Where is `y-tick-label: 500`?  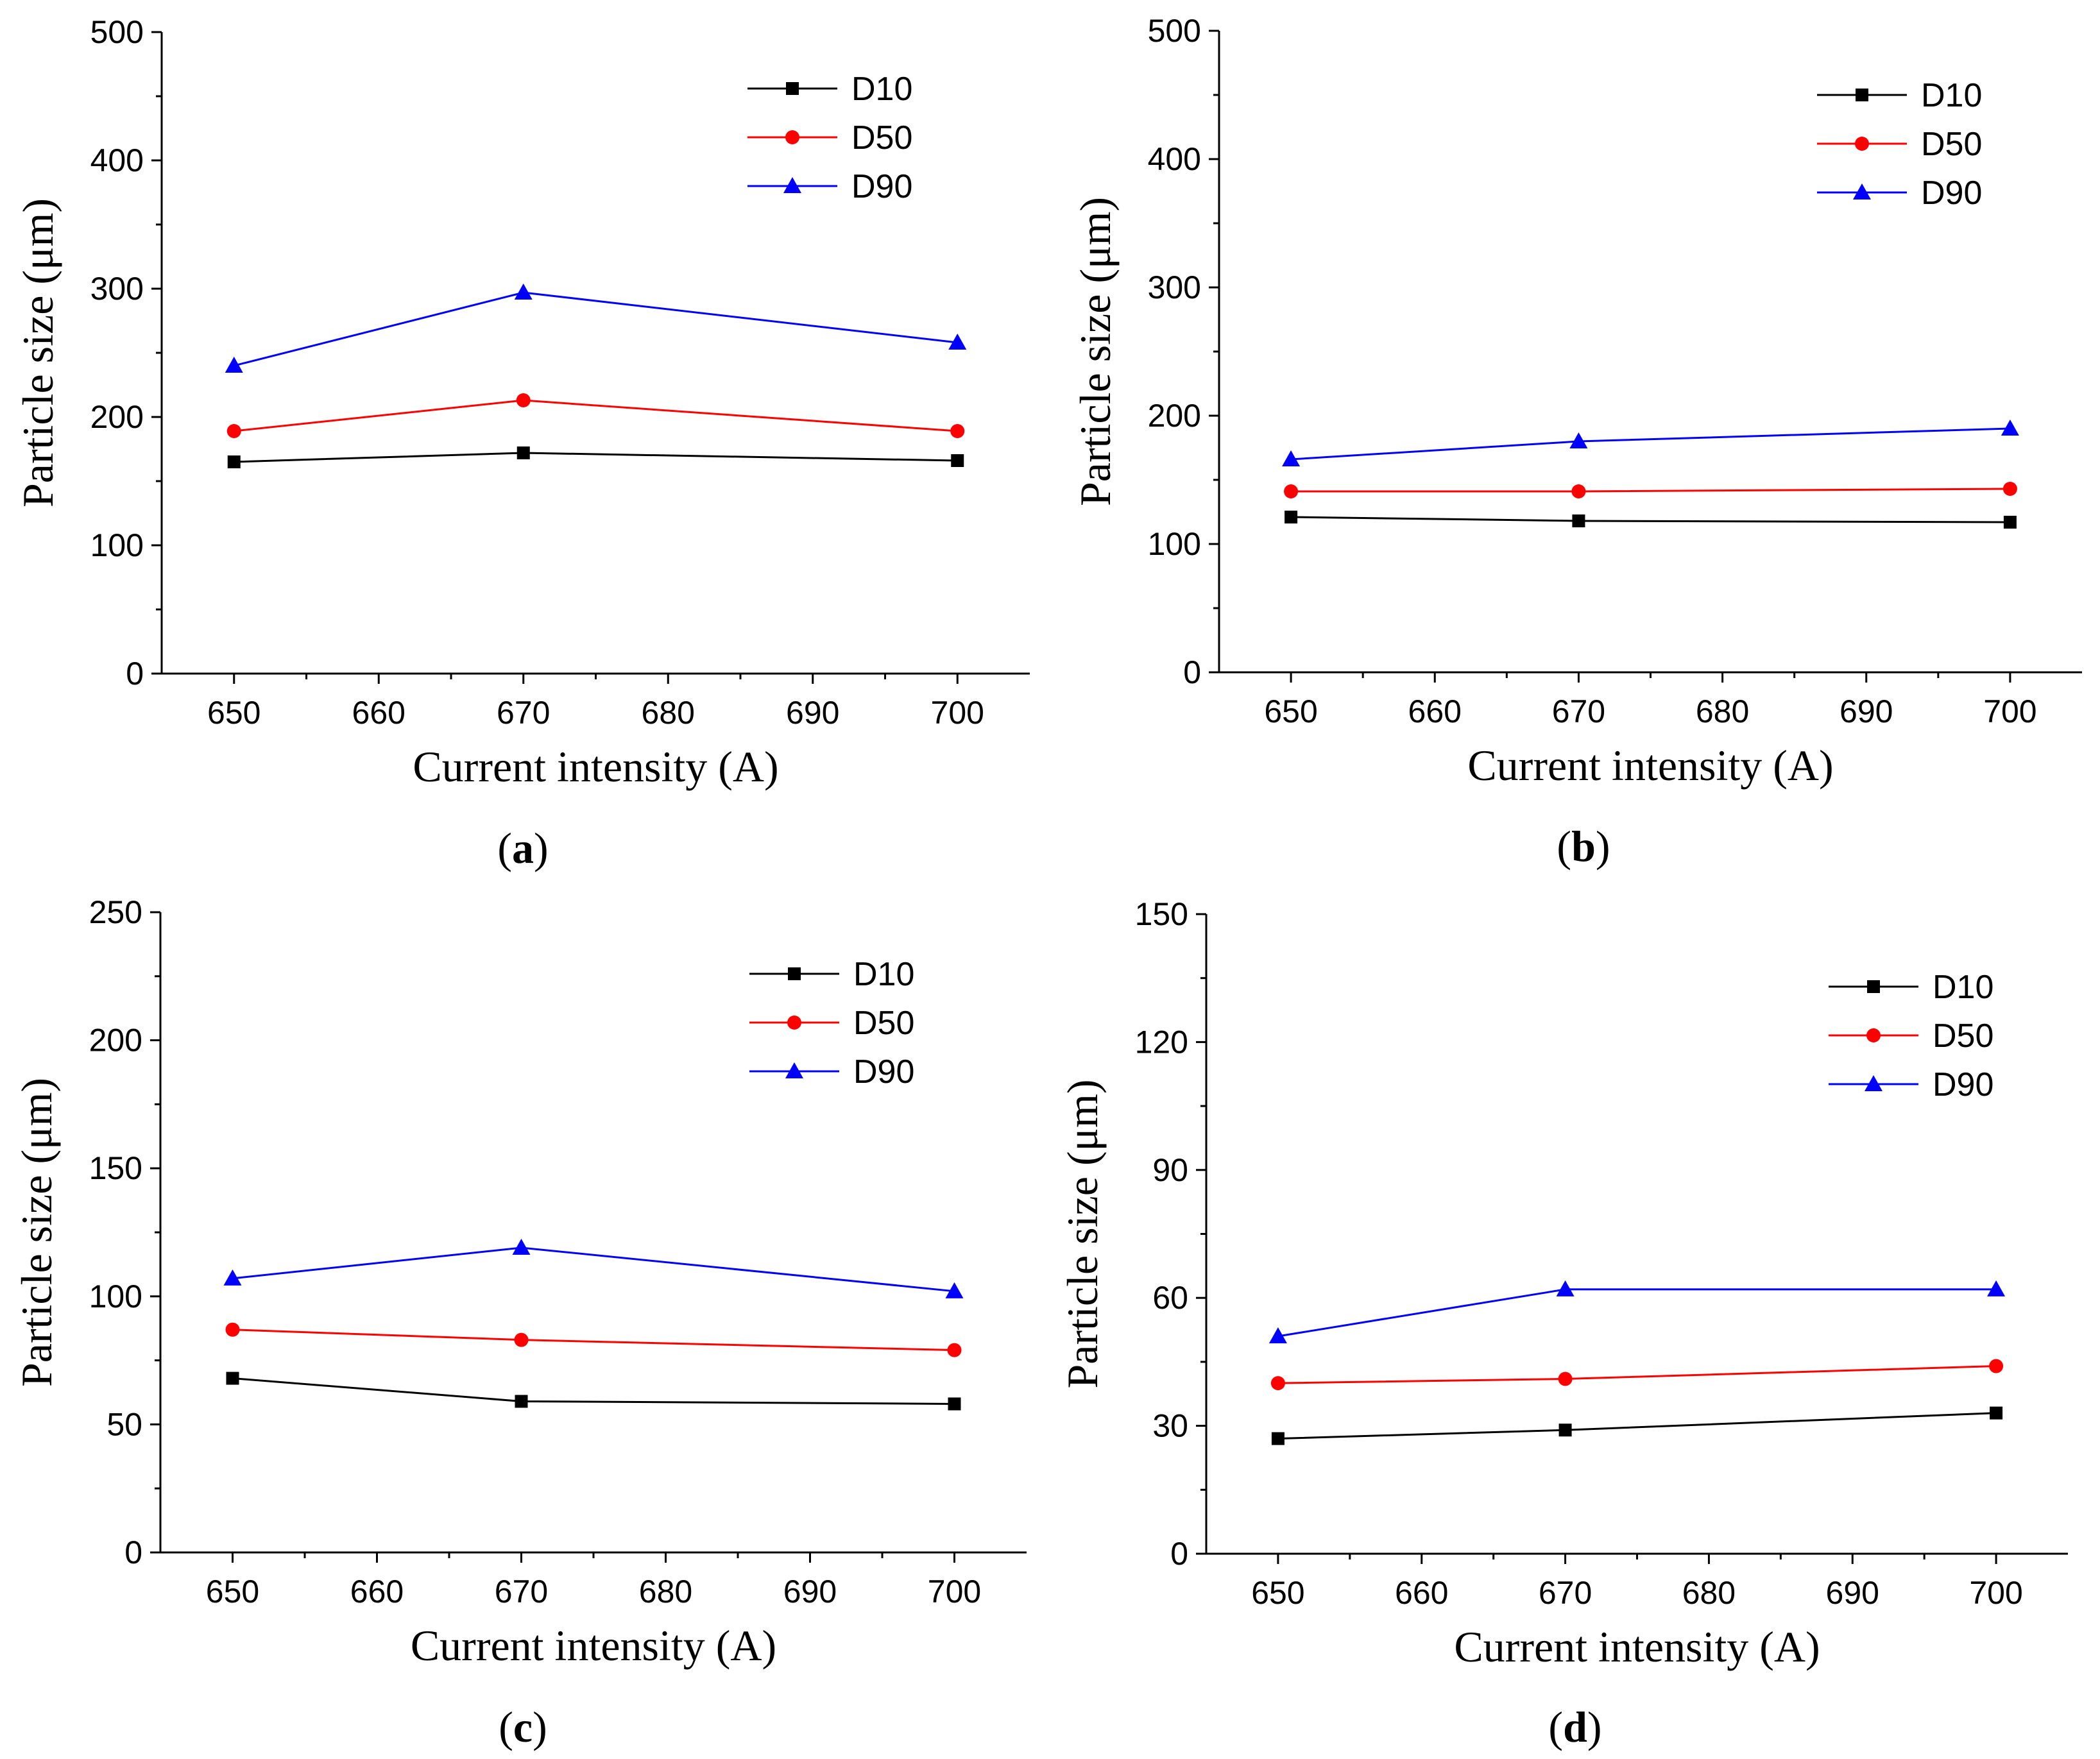 y-tick-label: 500 is located at coordinates (117, 32).